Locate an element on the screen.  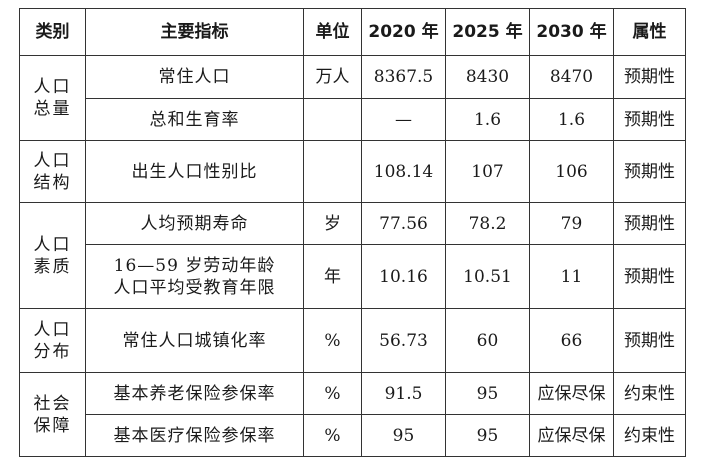
category-line: 总量 is located at coordinates (52, 109).